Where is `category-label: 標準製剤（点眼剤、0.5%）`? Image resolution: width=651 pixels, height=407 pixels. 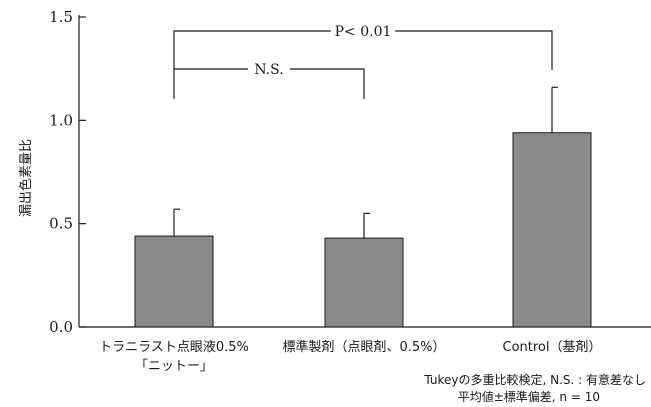 category-label: 標準製剤（点眼剤、0.5%） is located at coordinates (363, 347).